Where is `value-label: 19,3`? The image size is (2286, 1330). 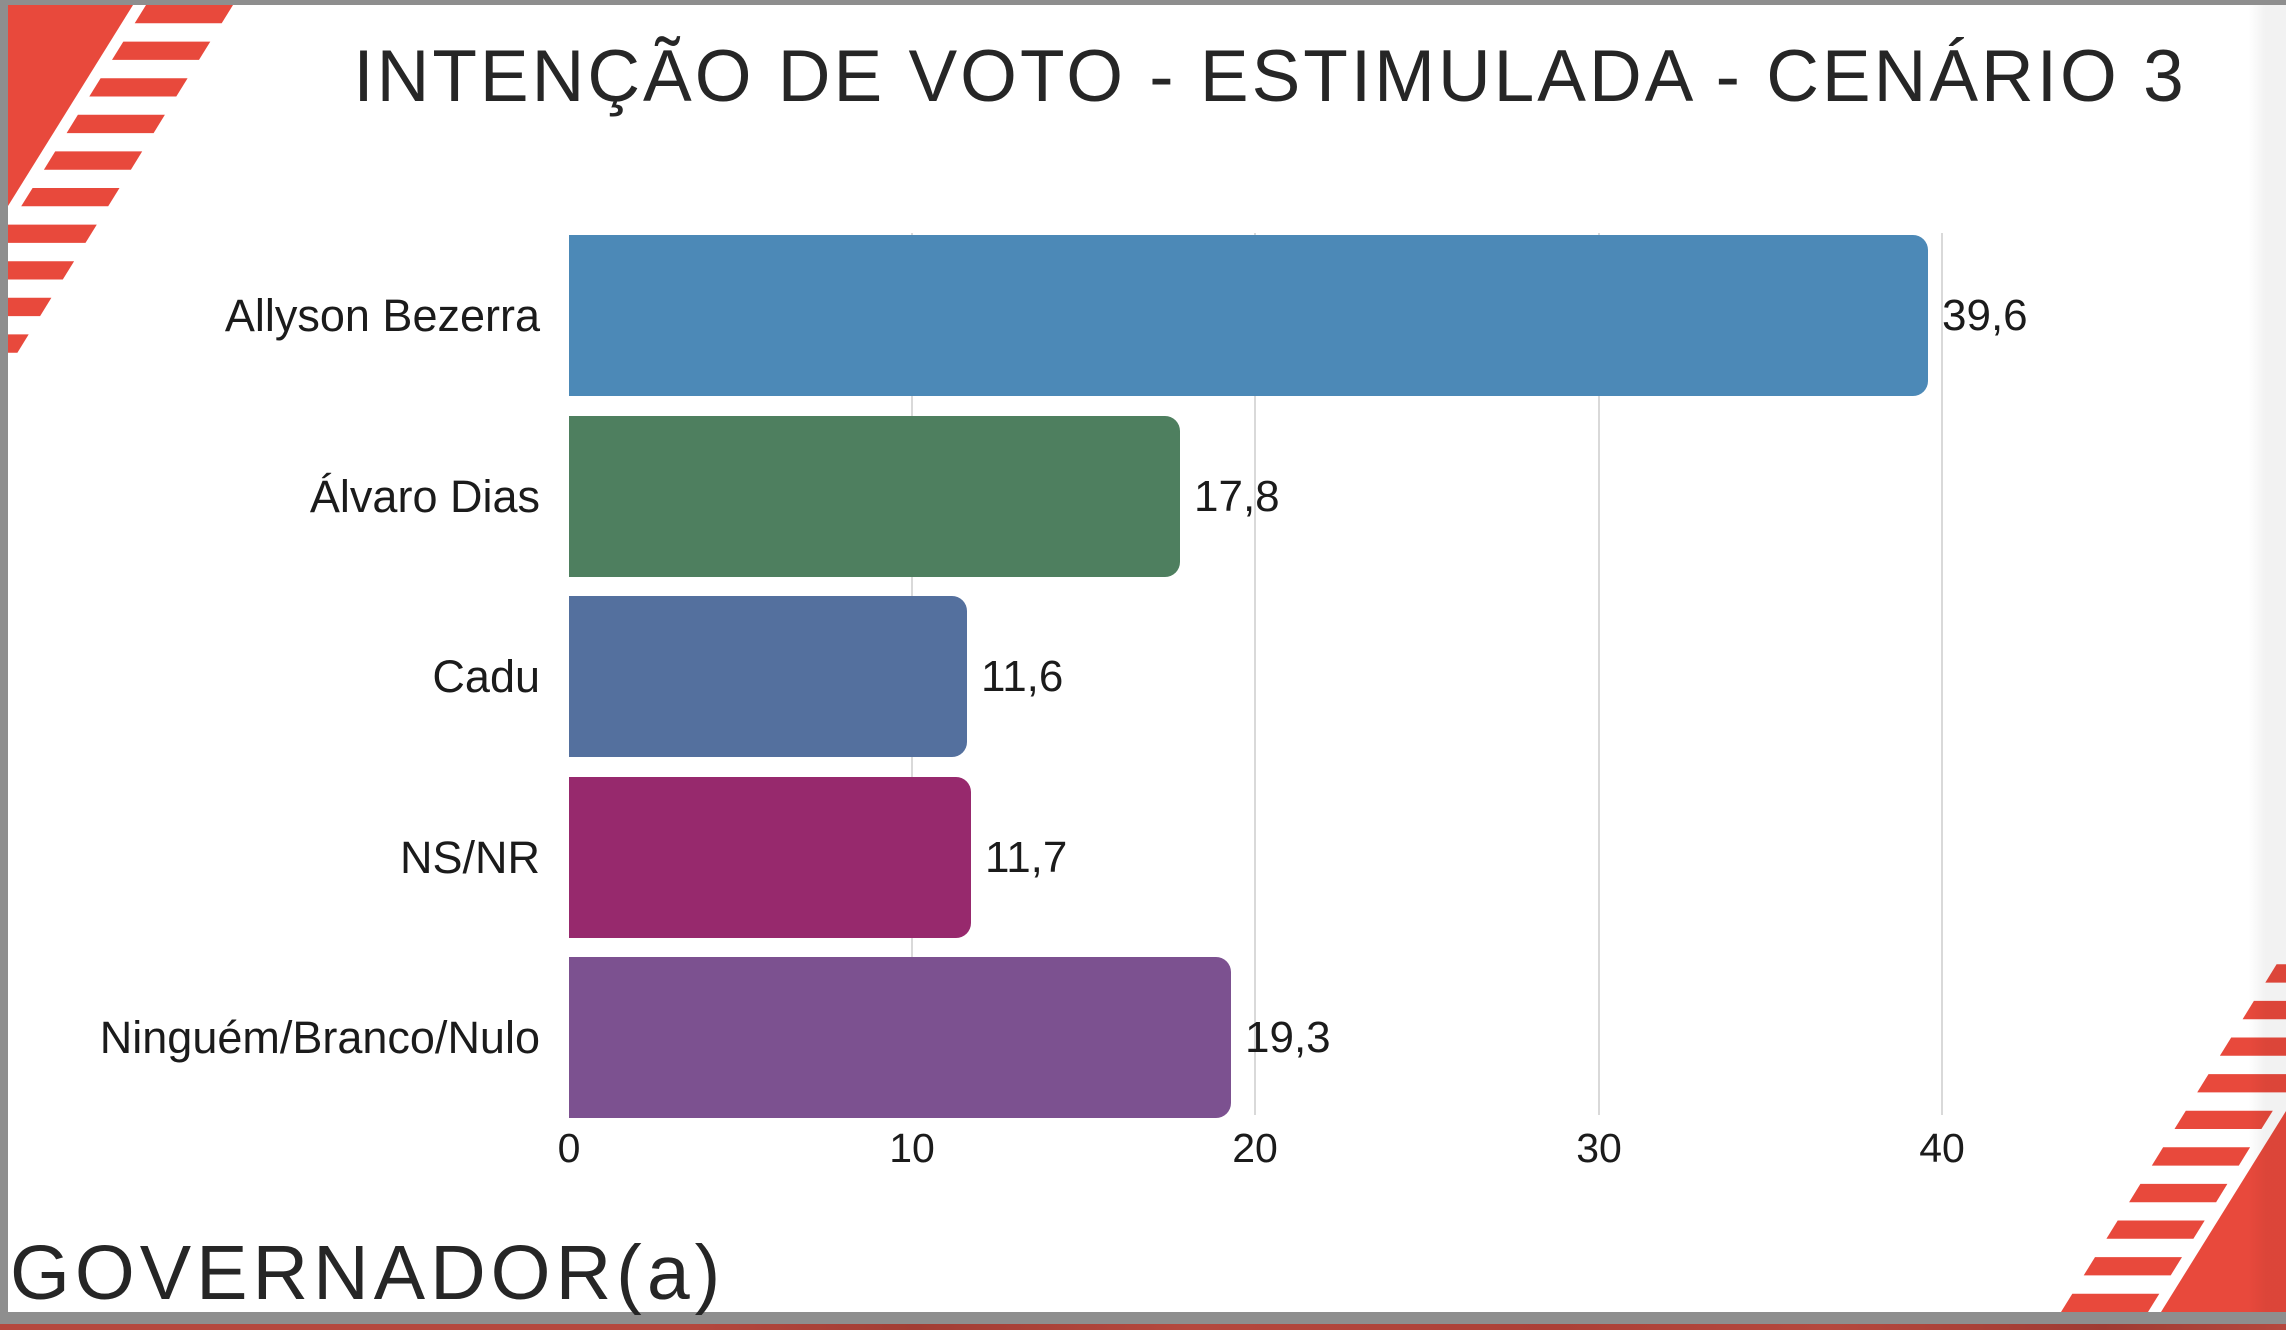
value-label: 19,3 is located at coordinates (1288, 1037).